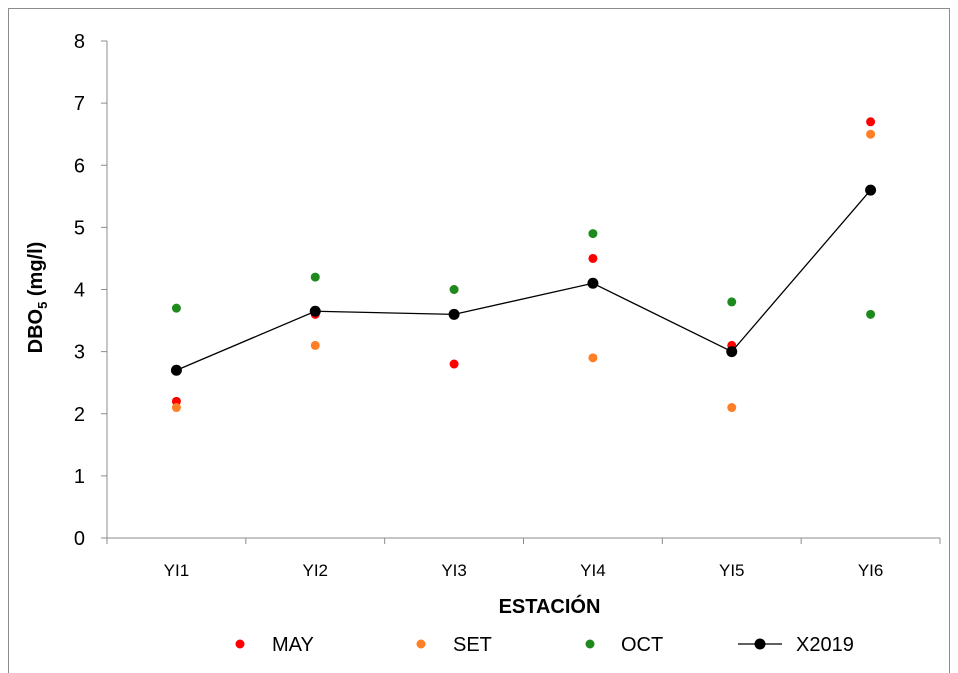 This screenshot has height=673, width=958. What do you see at coordinates (472, 645) in the screenshot?
I see `legend-label-set: SET` at bounding box center [472, 645].